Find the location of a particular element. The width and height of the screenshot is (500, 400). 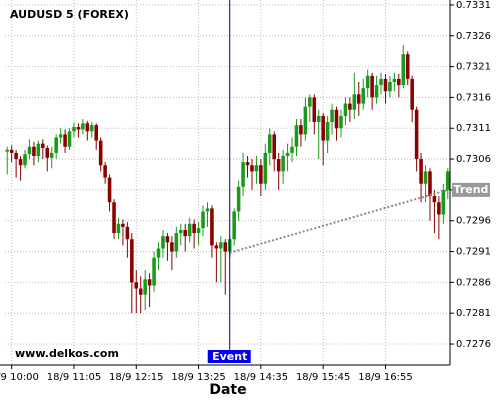

trend-line is located at coordinates (339, 221).